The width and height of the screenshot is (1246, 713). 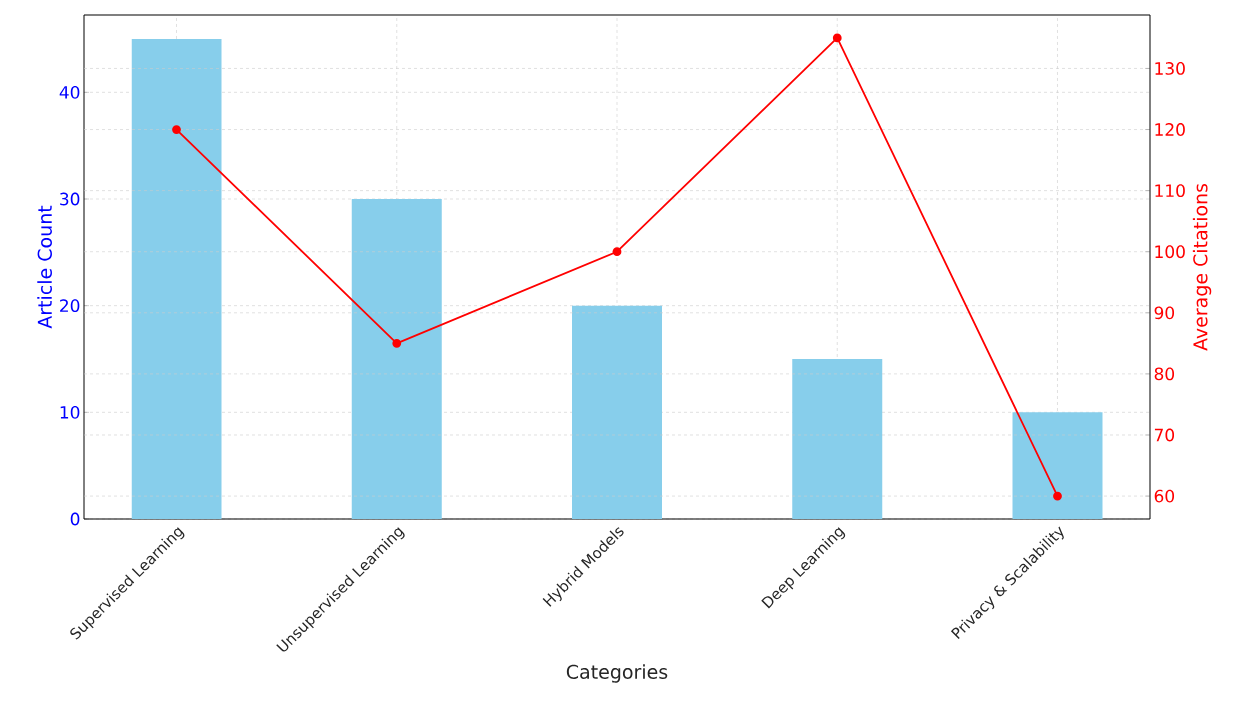 What do you see at coordinates (1164, 313) in the screenshot?
I see `y2-tick-label: 90` at bounding box center [1164, 313].